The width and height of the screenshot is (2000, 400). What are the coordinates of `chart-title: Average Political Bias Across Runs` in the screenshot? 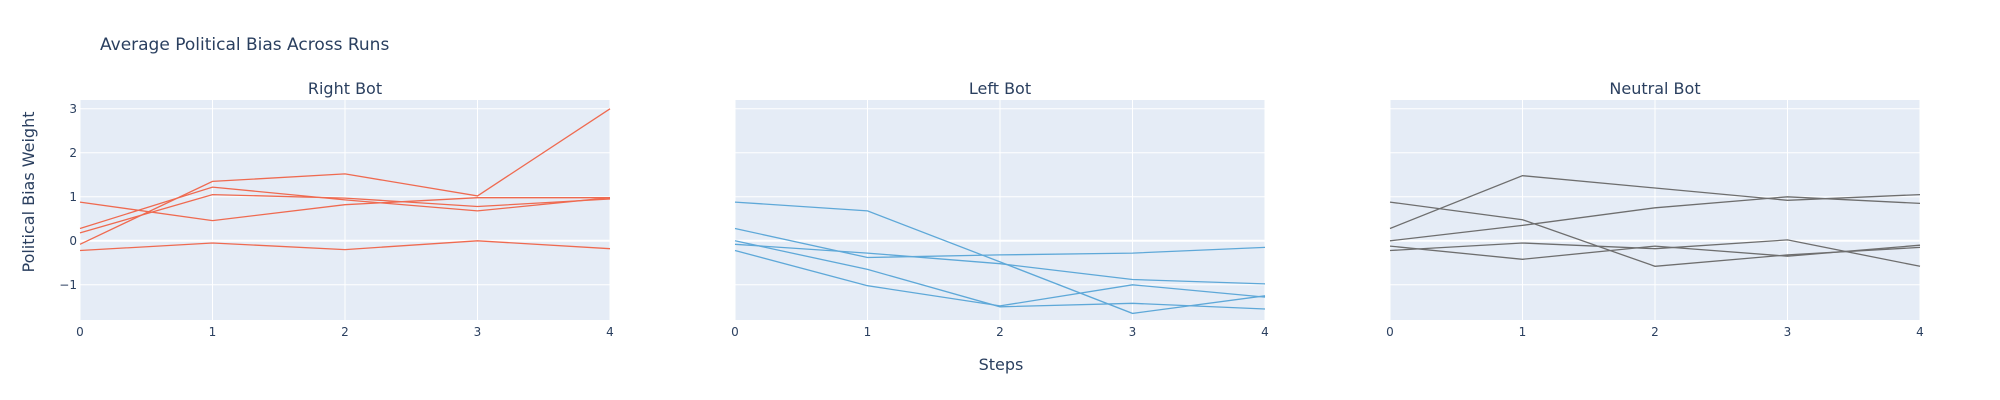 It's located at (244, 45).